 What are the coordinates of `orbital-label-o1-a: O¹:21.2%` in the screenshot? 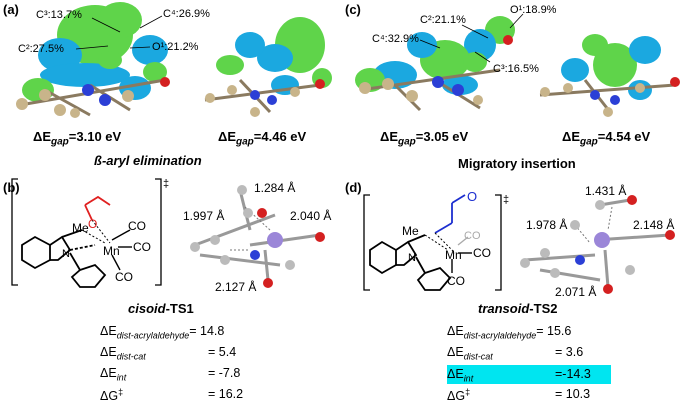 It's located at (175, 47).